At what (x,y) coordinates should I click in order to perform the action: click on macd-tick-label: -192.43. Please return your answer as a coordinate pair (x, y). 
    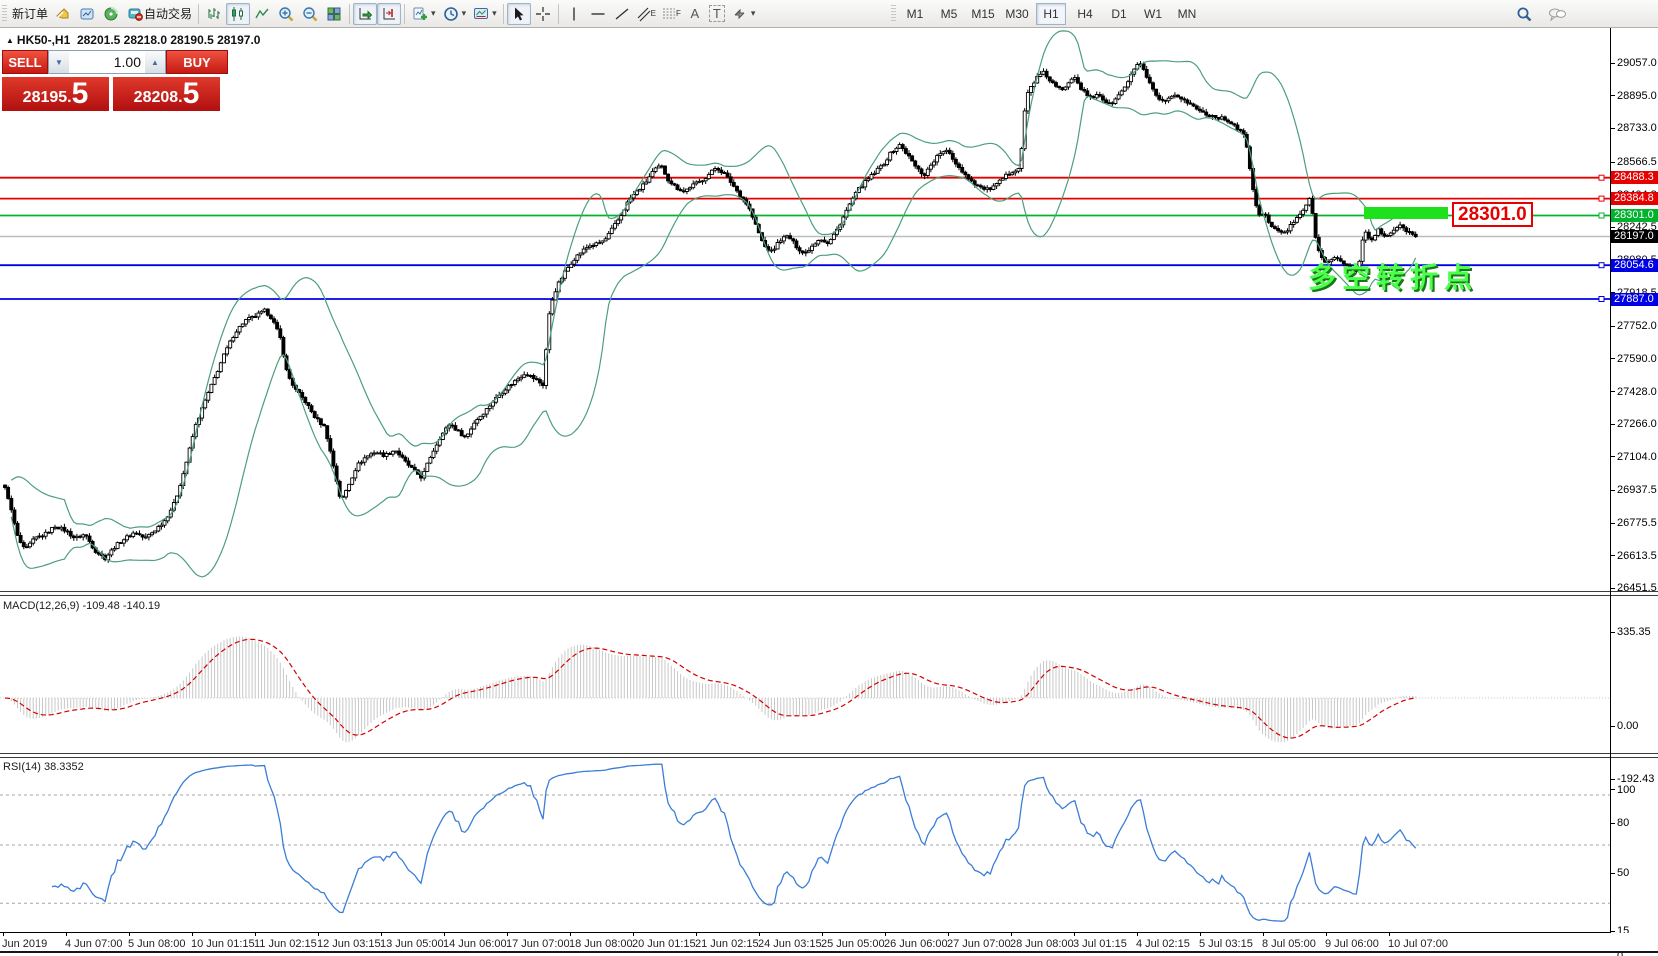
    Looking at the image, I should click on (1636, 779).